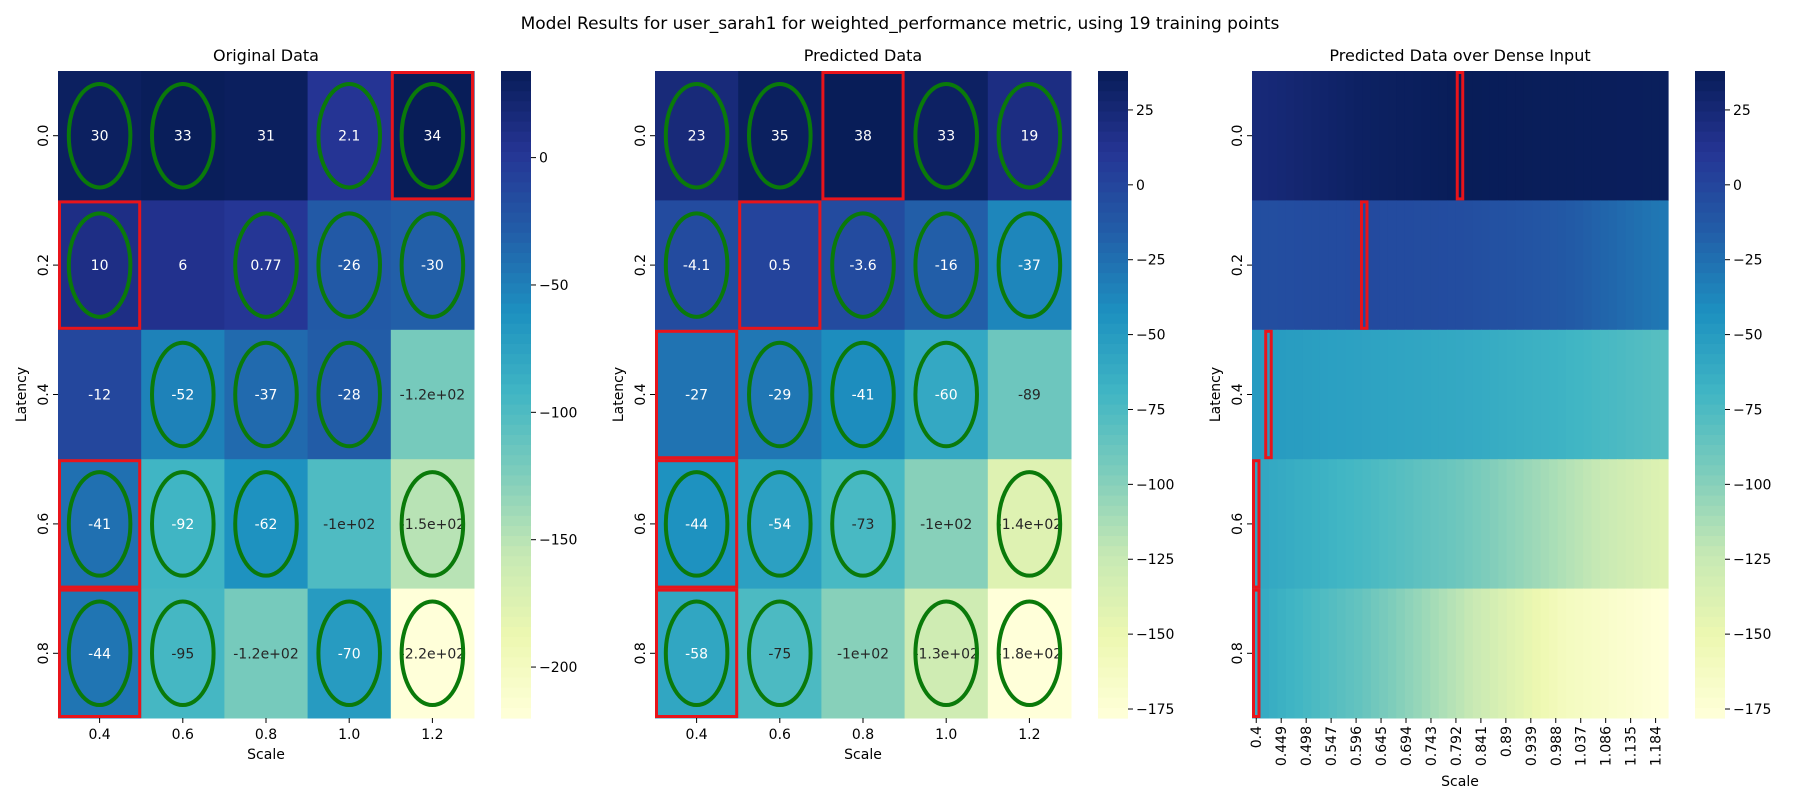 The image size is (1800, 800). I want to click on colorbar-tick-label: −125, so click(1155, 560).